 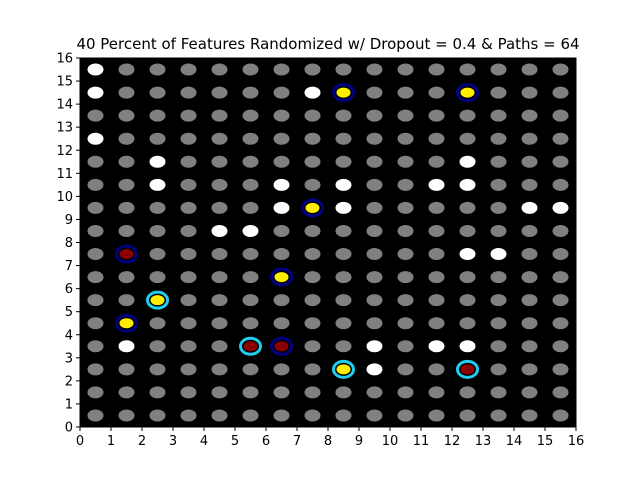 I want to click on x-tick-label: 2, so click(x=142, y=441).